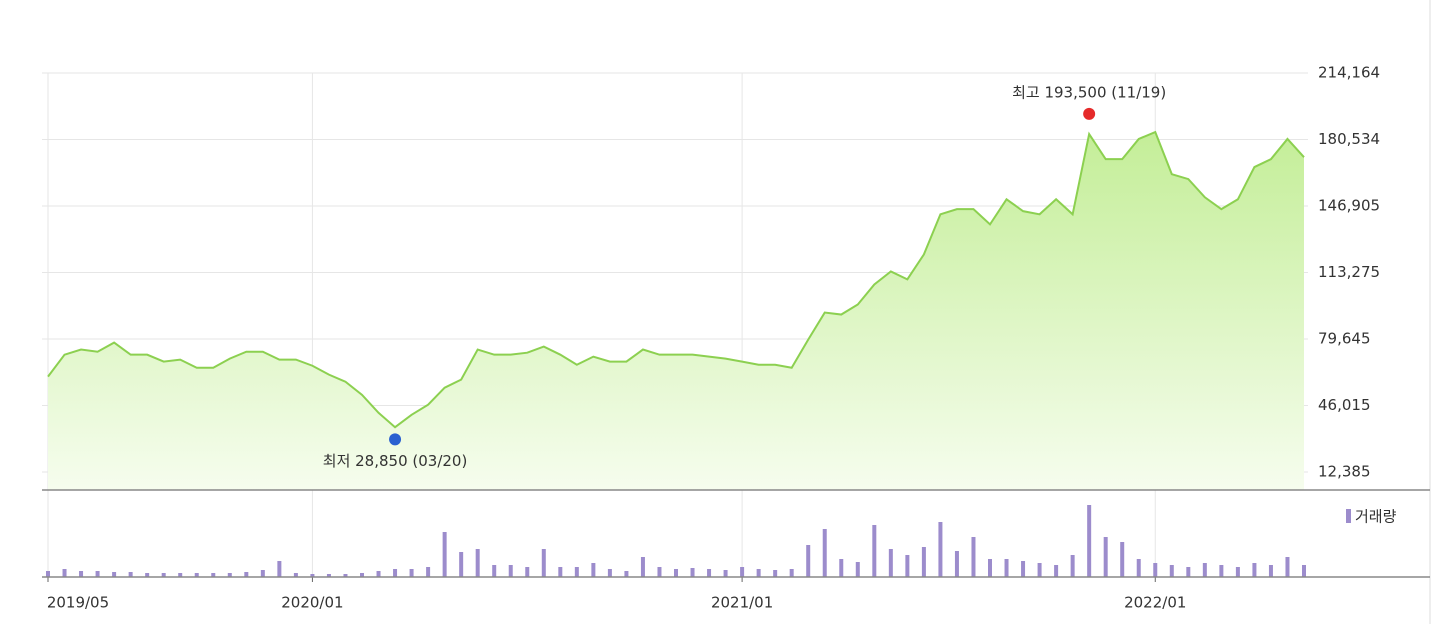  I want to click on y-tick-label: 79,645, so click(1344, 338).